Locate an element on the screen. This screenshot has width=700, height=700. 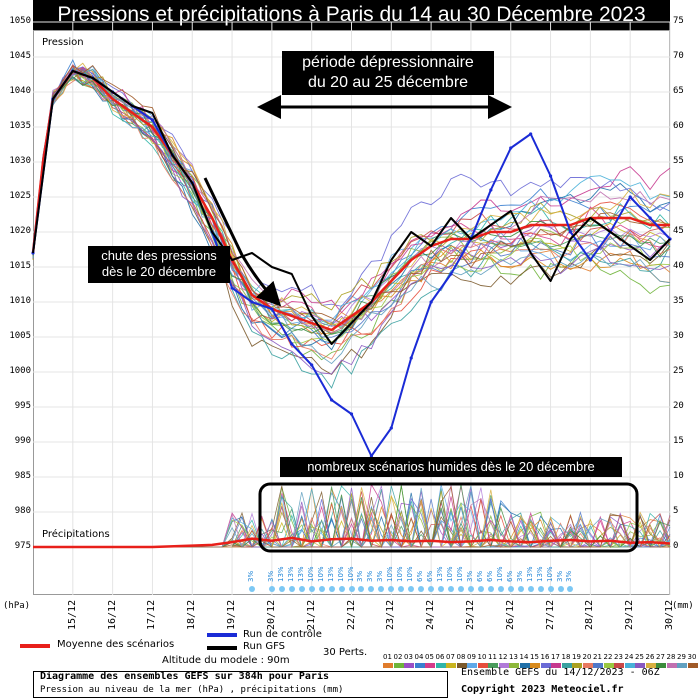
member-legend-number: 12 is located at coordinates (503, 657).